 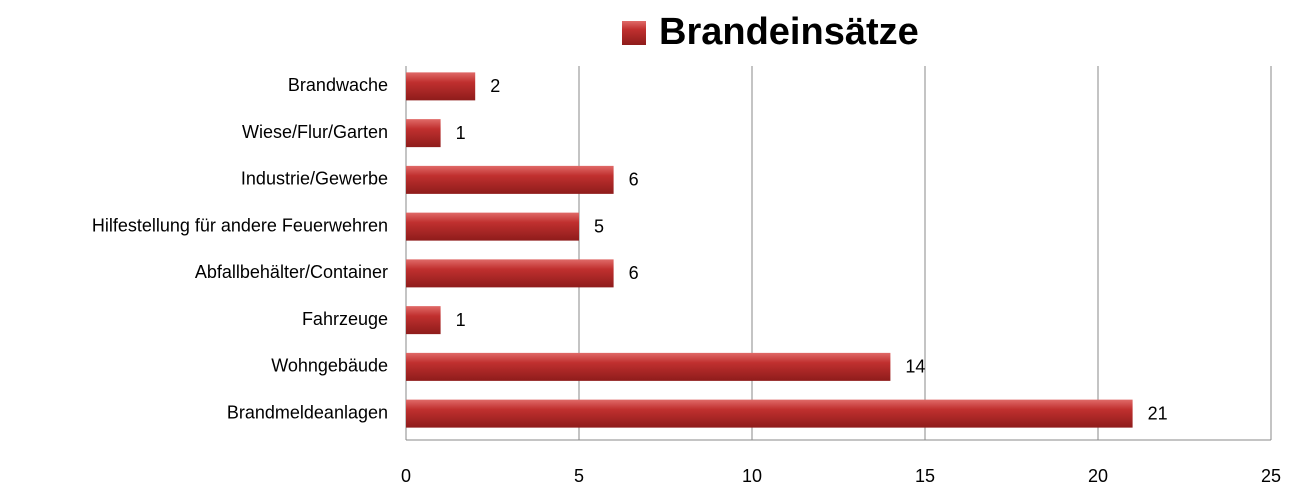 What do you see at coordinates (789, 32) in the screenshot?
I see `legend-text: Brandeinsätze` at bounding box center [789, 32].